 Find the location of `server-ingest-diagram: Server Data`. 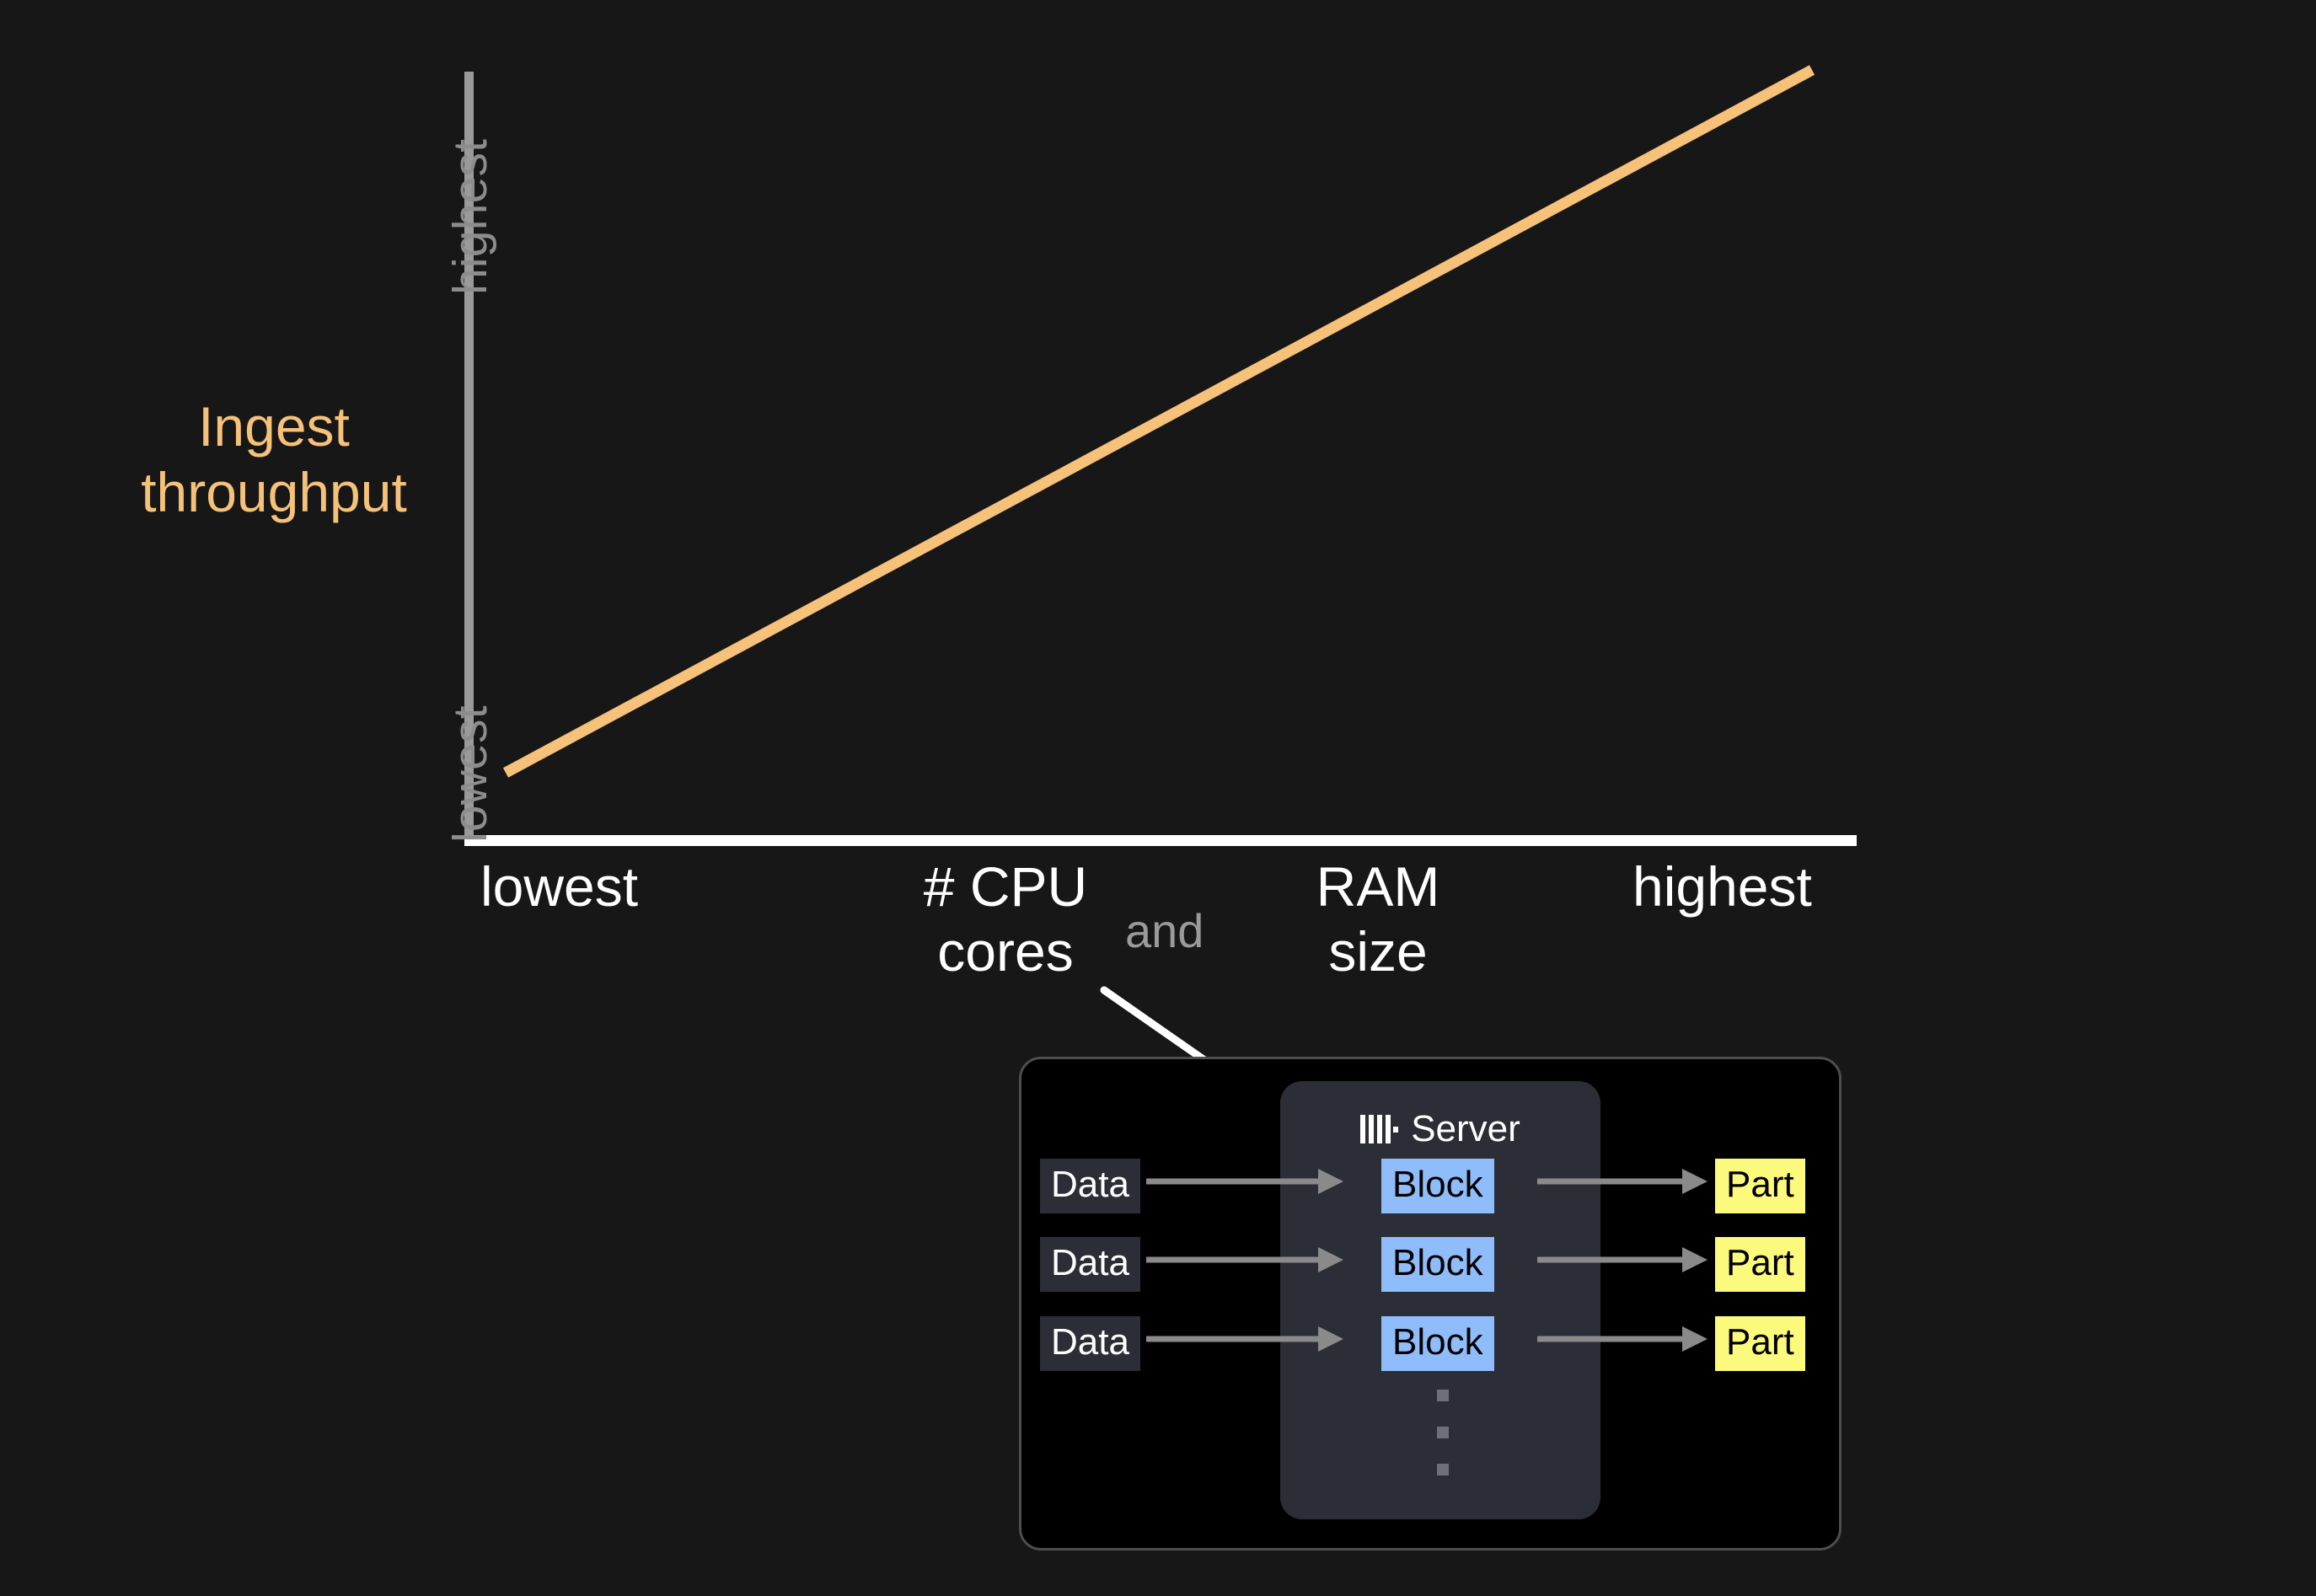

server-ingest-diagram: Server Data is located at coordinates (1430, 1303).